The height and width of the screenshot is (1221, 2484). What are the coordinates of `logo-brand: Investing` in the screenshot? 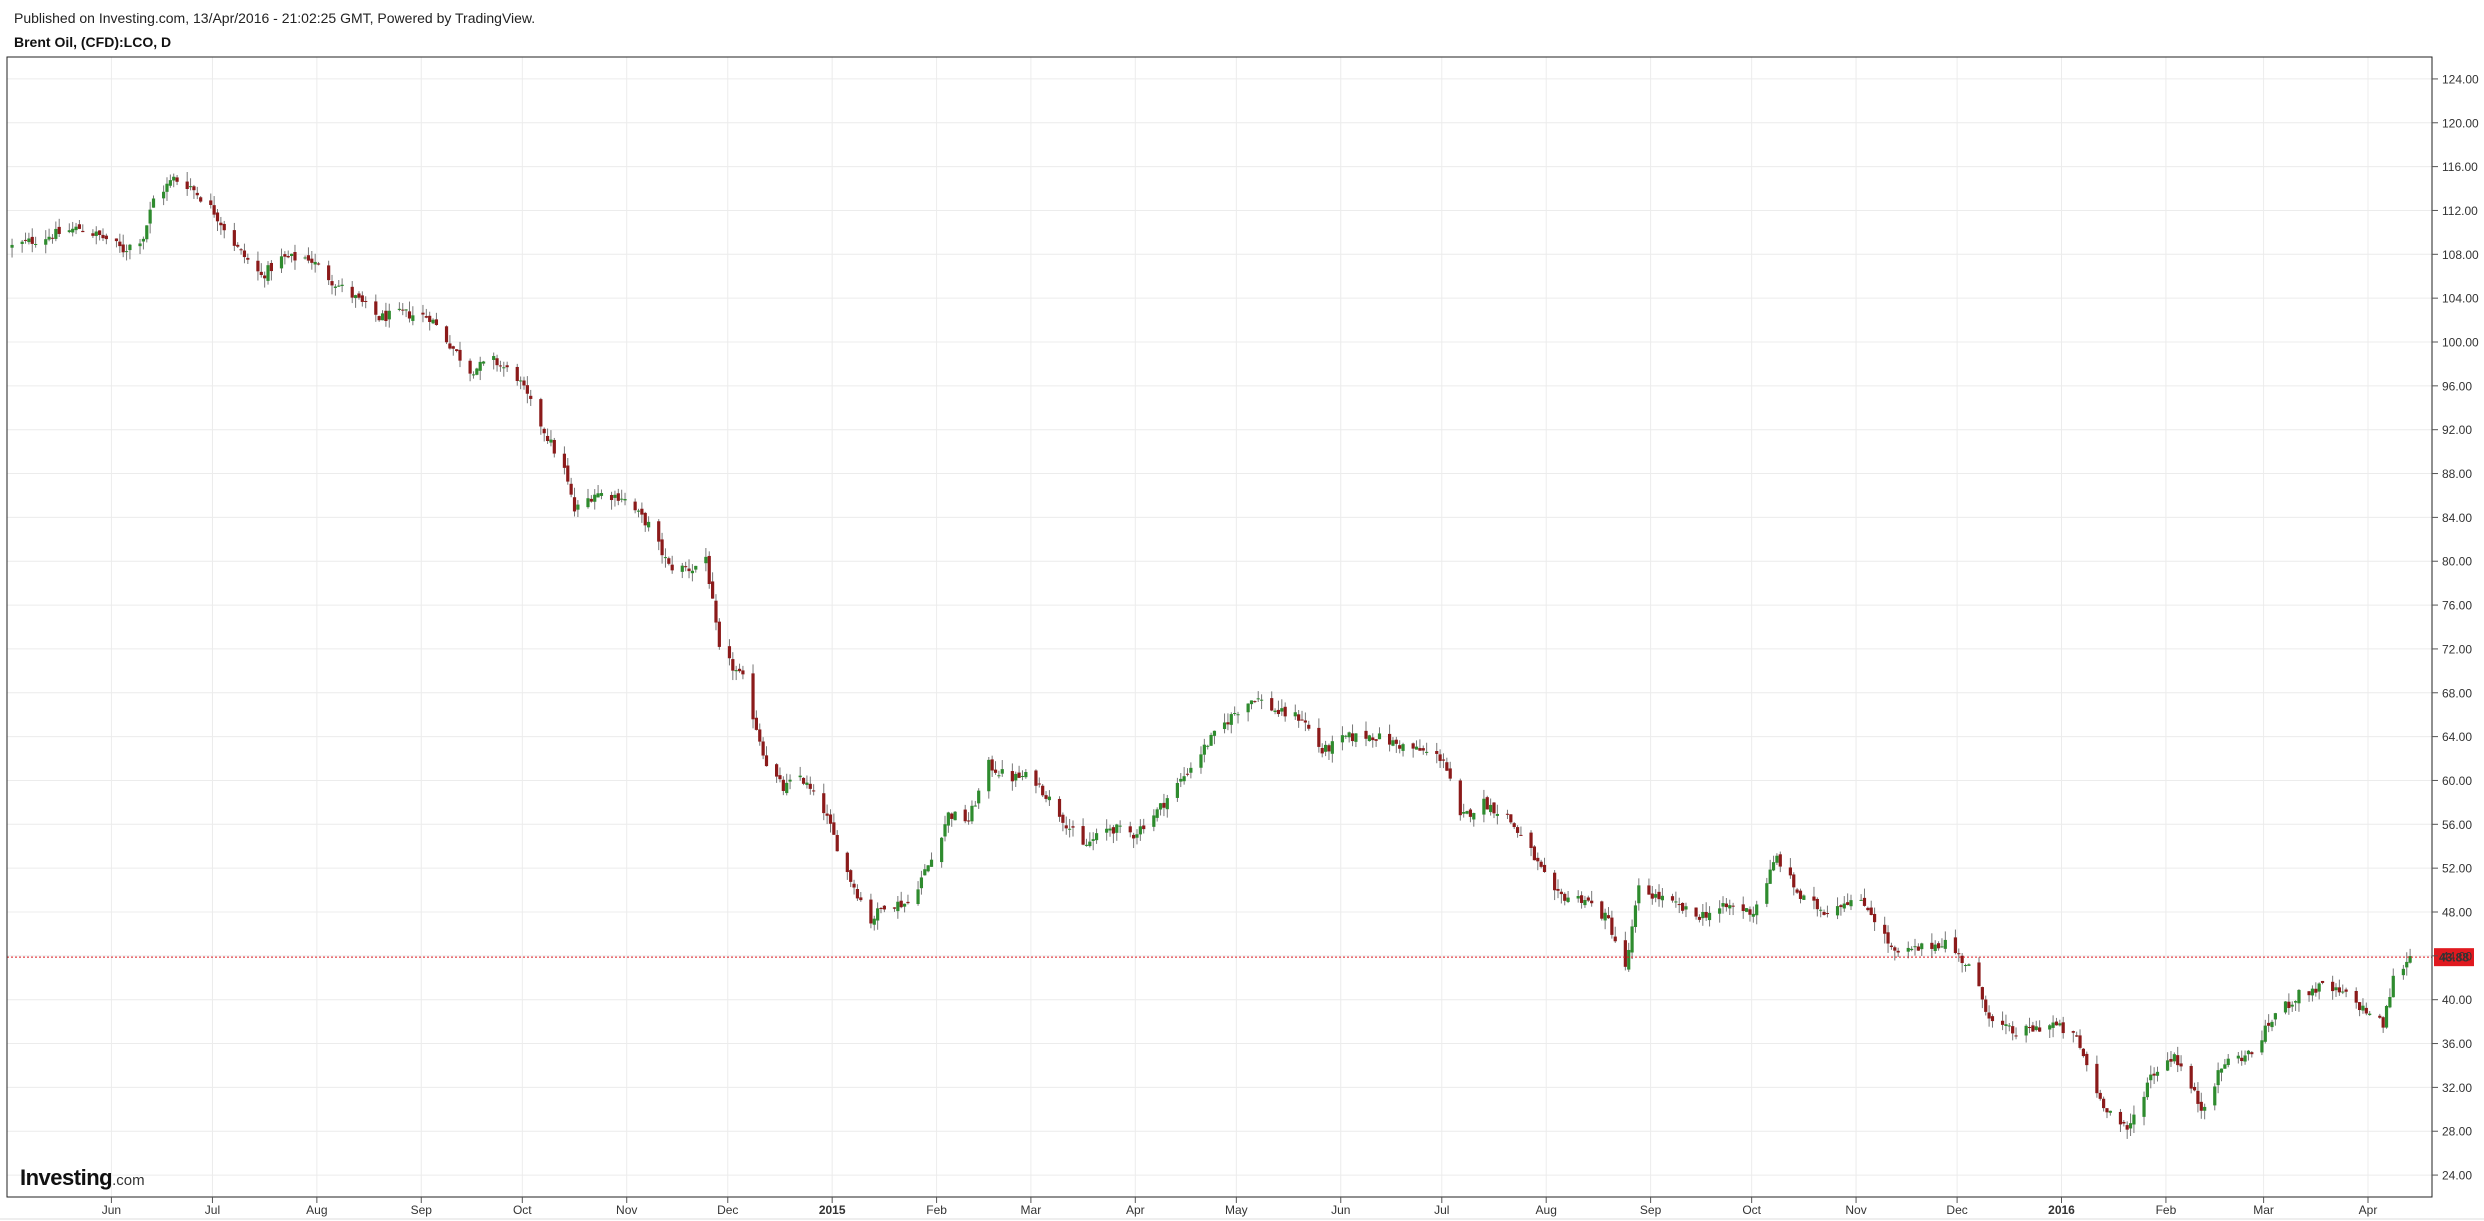 It's located at (66, 1177).